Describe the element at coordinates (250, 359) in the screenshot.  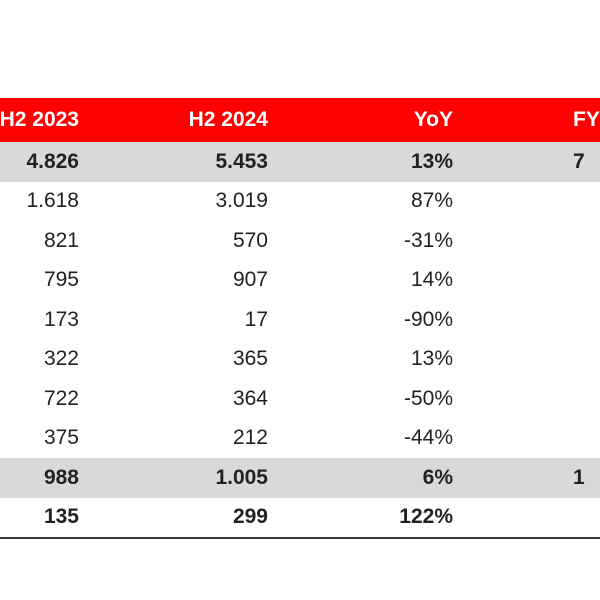
I see `cell-h2-2024: 365` at that location.